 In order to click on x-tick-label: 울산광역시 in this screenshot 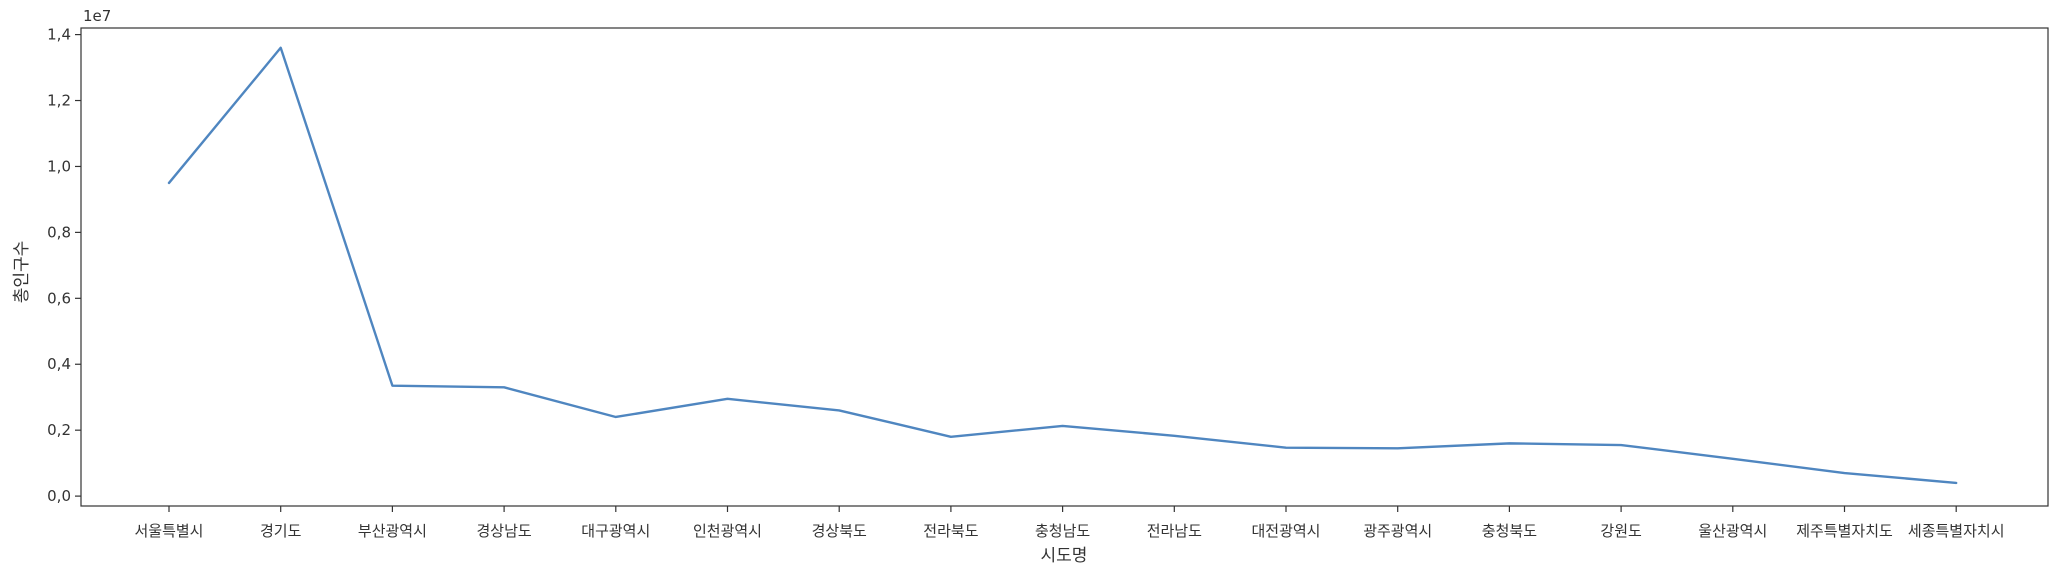, I will do `click(1732, 531)`.